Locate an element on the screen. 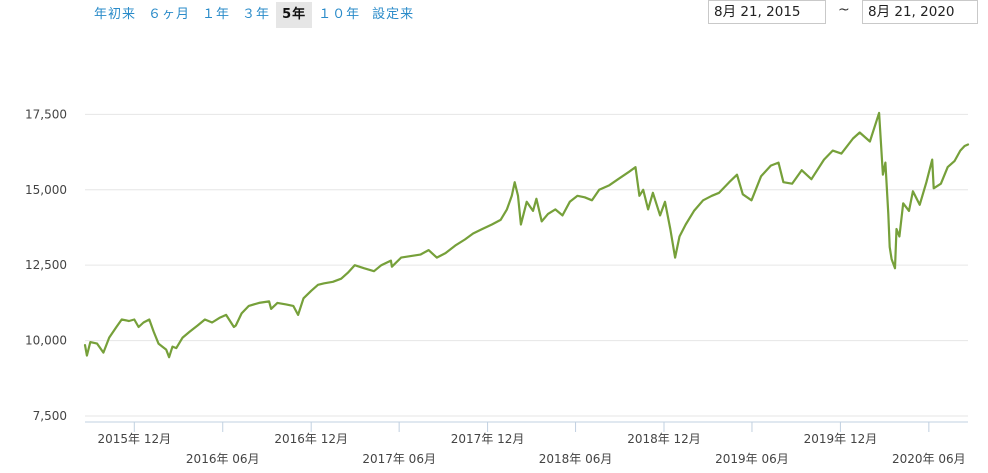 This screenshot has width=988, height=473. tab-3-years: ３年 is located at coordinates (256, 14).